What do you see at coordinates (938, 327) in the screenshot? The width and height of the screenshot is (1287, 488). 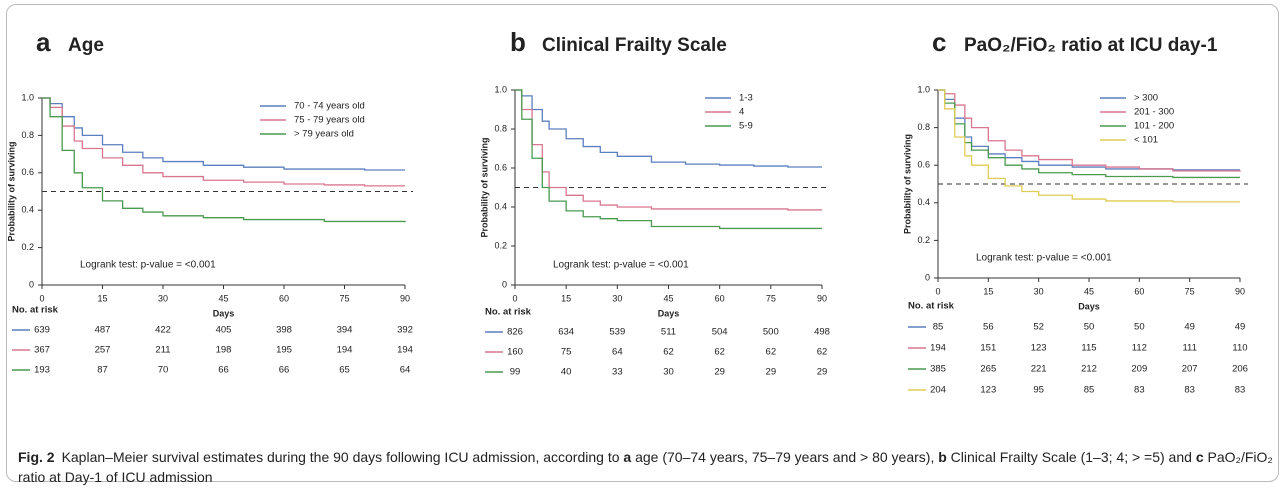 I see `risk-count: 85` at bounding box center [938, 327].